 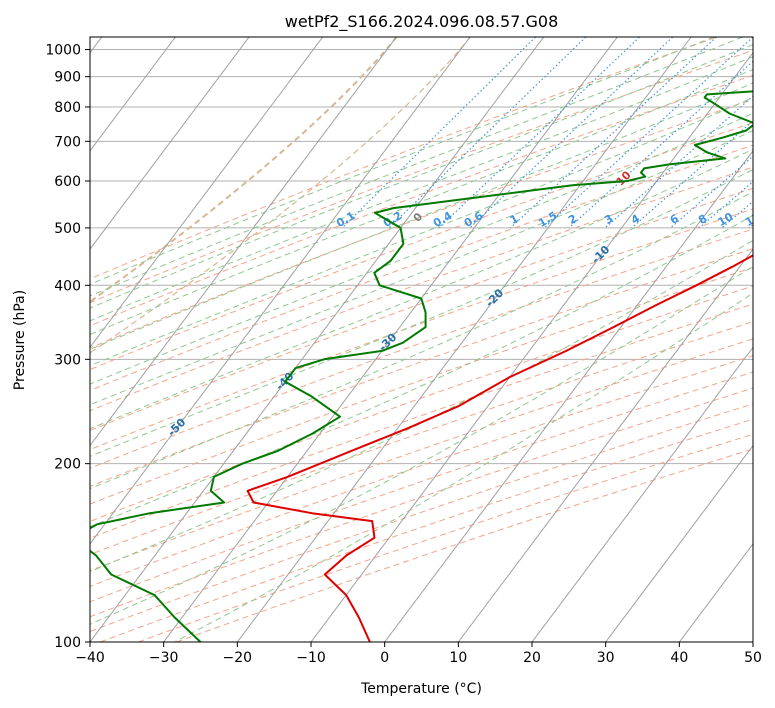 What do you see at coordinates (67, 465) in the screenshot?
I see `y-tick-label: 200` at bounding box center [67, 465].